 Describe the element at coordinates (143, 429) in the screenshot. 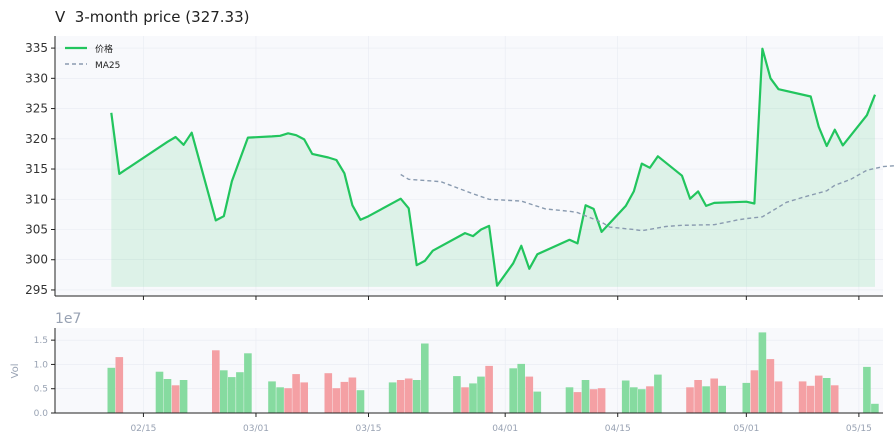

I see `volume-x-tick-label: 02/15` at that location.